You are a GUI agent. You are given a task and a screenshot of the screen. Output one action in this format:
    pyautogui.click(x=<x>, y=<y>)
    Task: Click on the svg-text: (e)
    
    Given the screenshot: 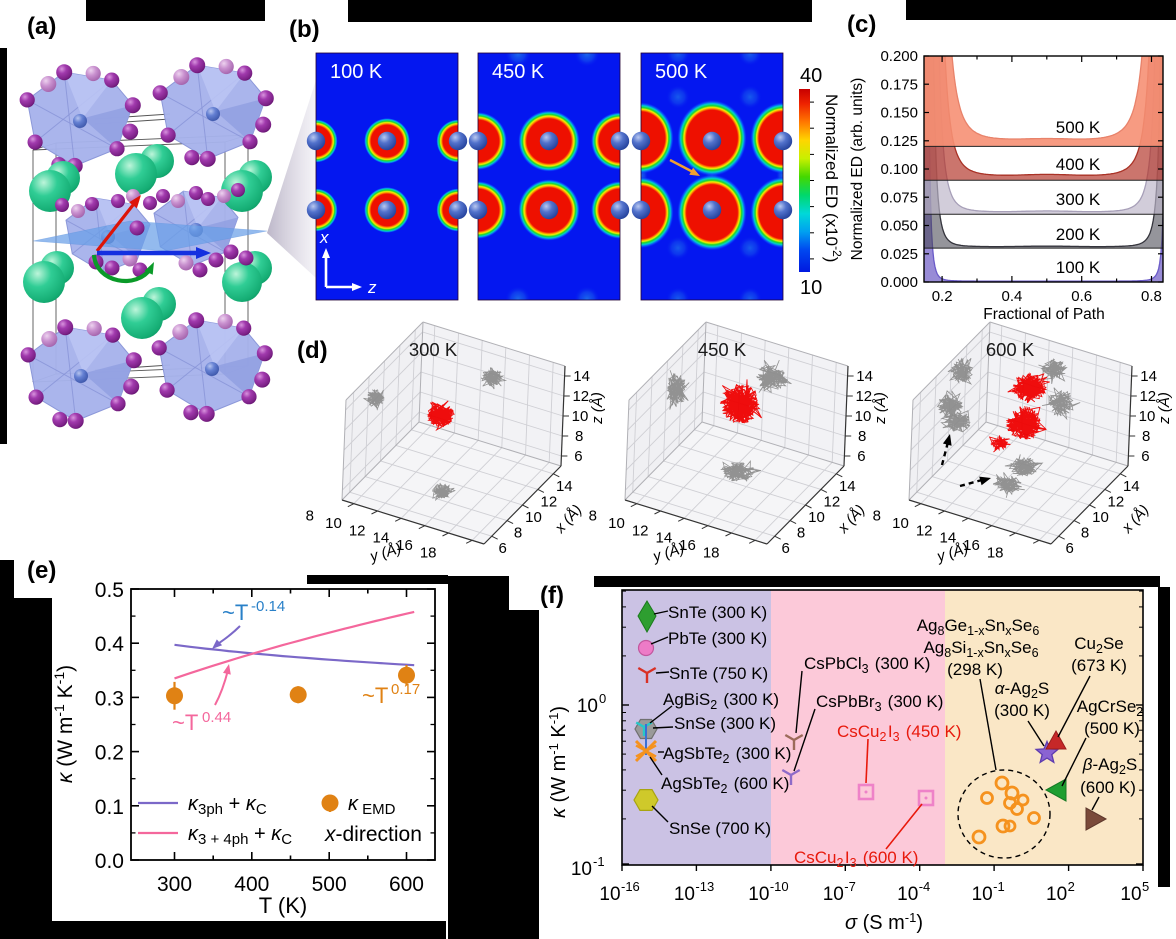 What is the action you would take?
    pyautogui.click(x=41, y=570)
    